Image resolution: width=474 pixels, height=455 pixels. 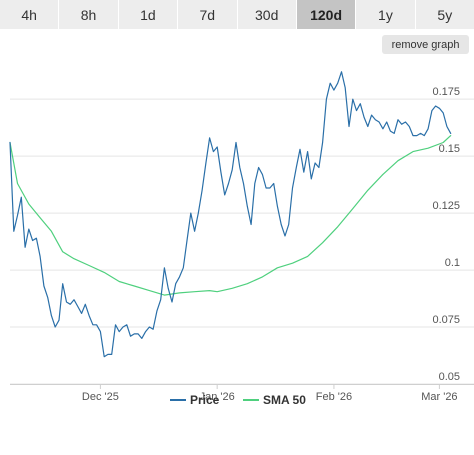 I want to click on y-tick-label: 0.05, so click(x=449, y=377).